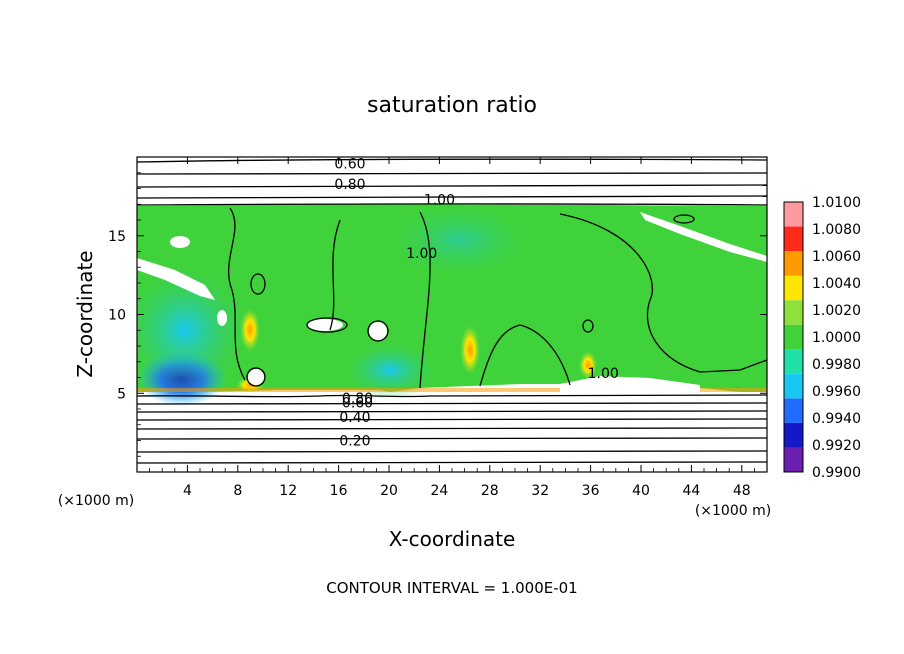  What do you see at coordinates (733, 511) in the screenshot?
I see `x-unit-label-right: (×1000 m)` at bounding box center [733, 511].